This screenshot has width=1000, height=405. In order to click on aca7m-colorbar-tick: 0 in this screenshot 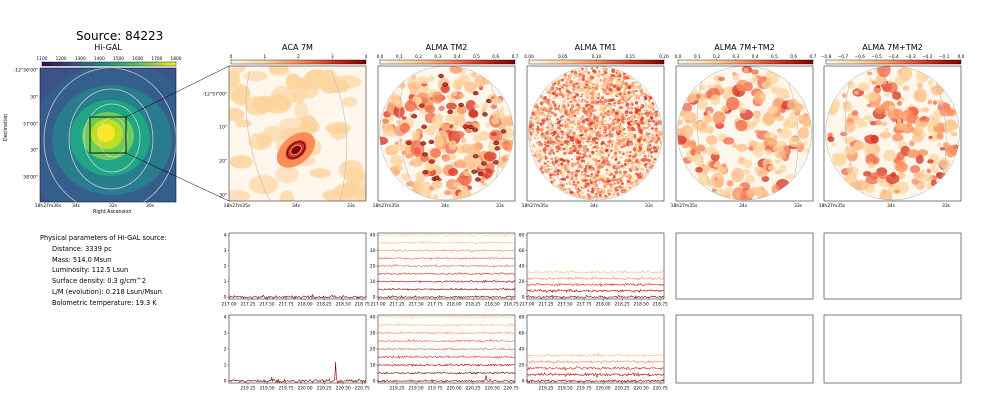, I will do `click(231, 57)`.